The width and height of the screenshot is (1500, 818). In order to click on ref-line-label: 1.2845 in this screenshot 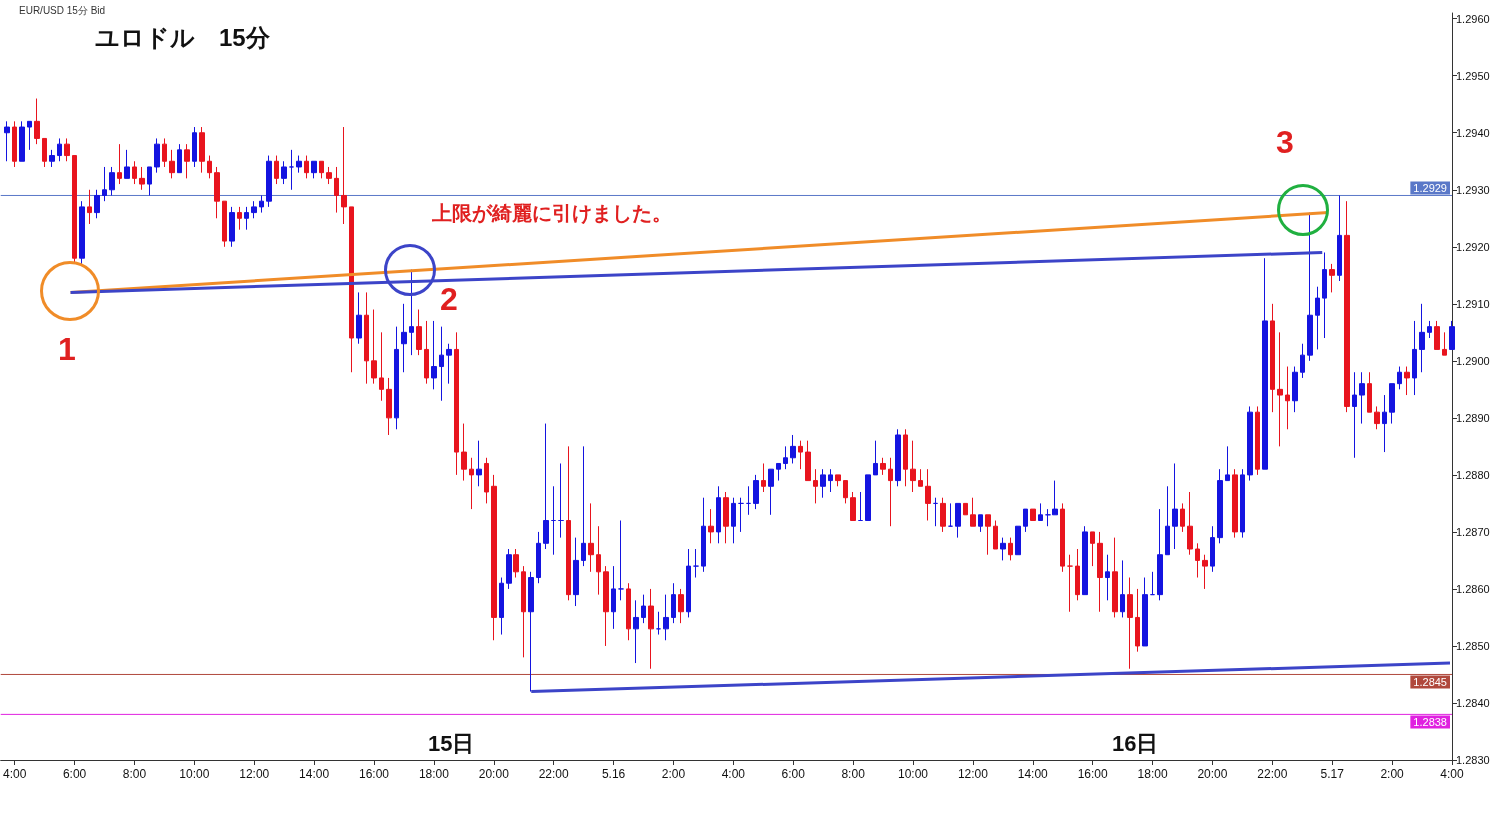, I will do `click(1430, 681)`.